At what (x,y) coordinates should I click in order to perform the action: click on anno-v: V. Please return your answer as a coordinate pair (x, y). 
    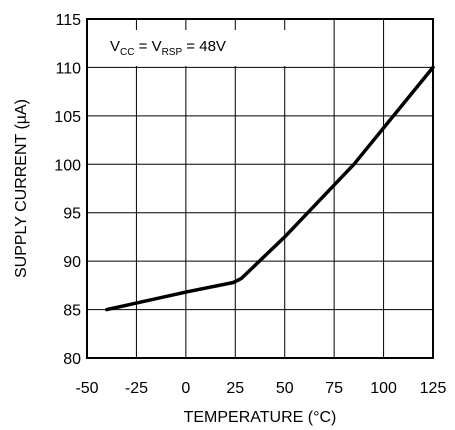
    Looking at the image, I should click on (115, 46).